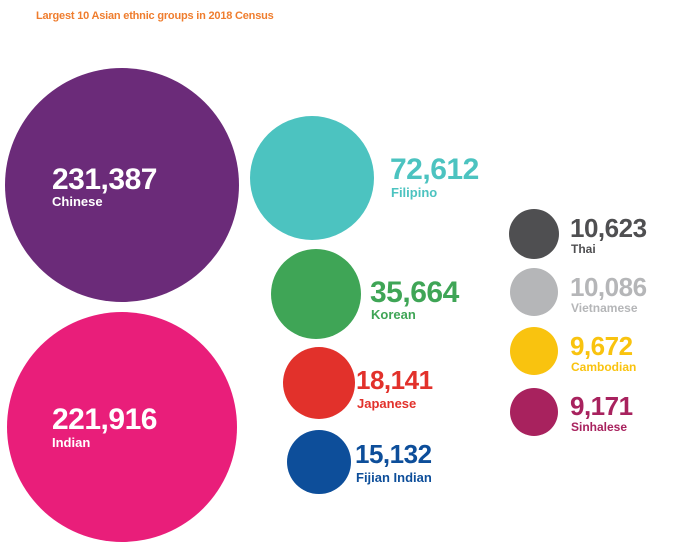 This screenshot has height=550, width=699. Describe the element at coordinates (316, 294) in the screenshot. I see `bubble-korean` at that location.